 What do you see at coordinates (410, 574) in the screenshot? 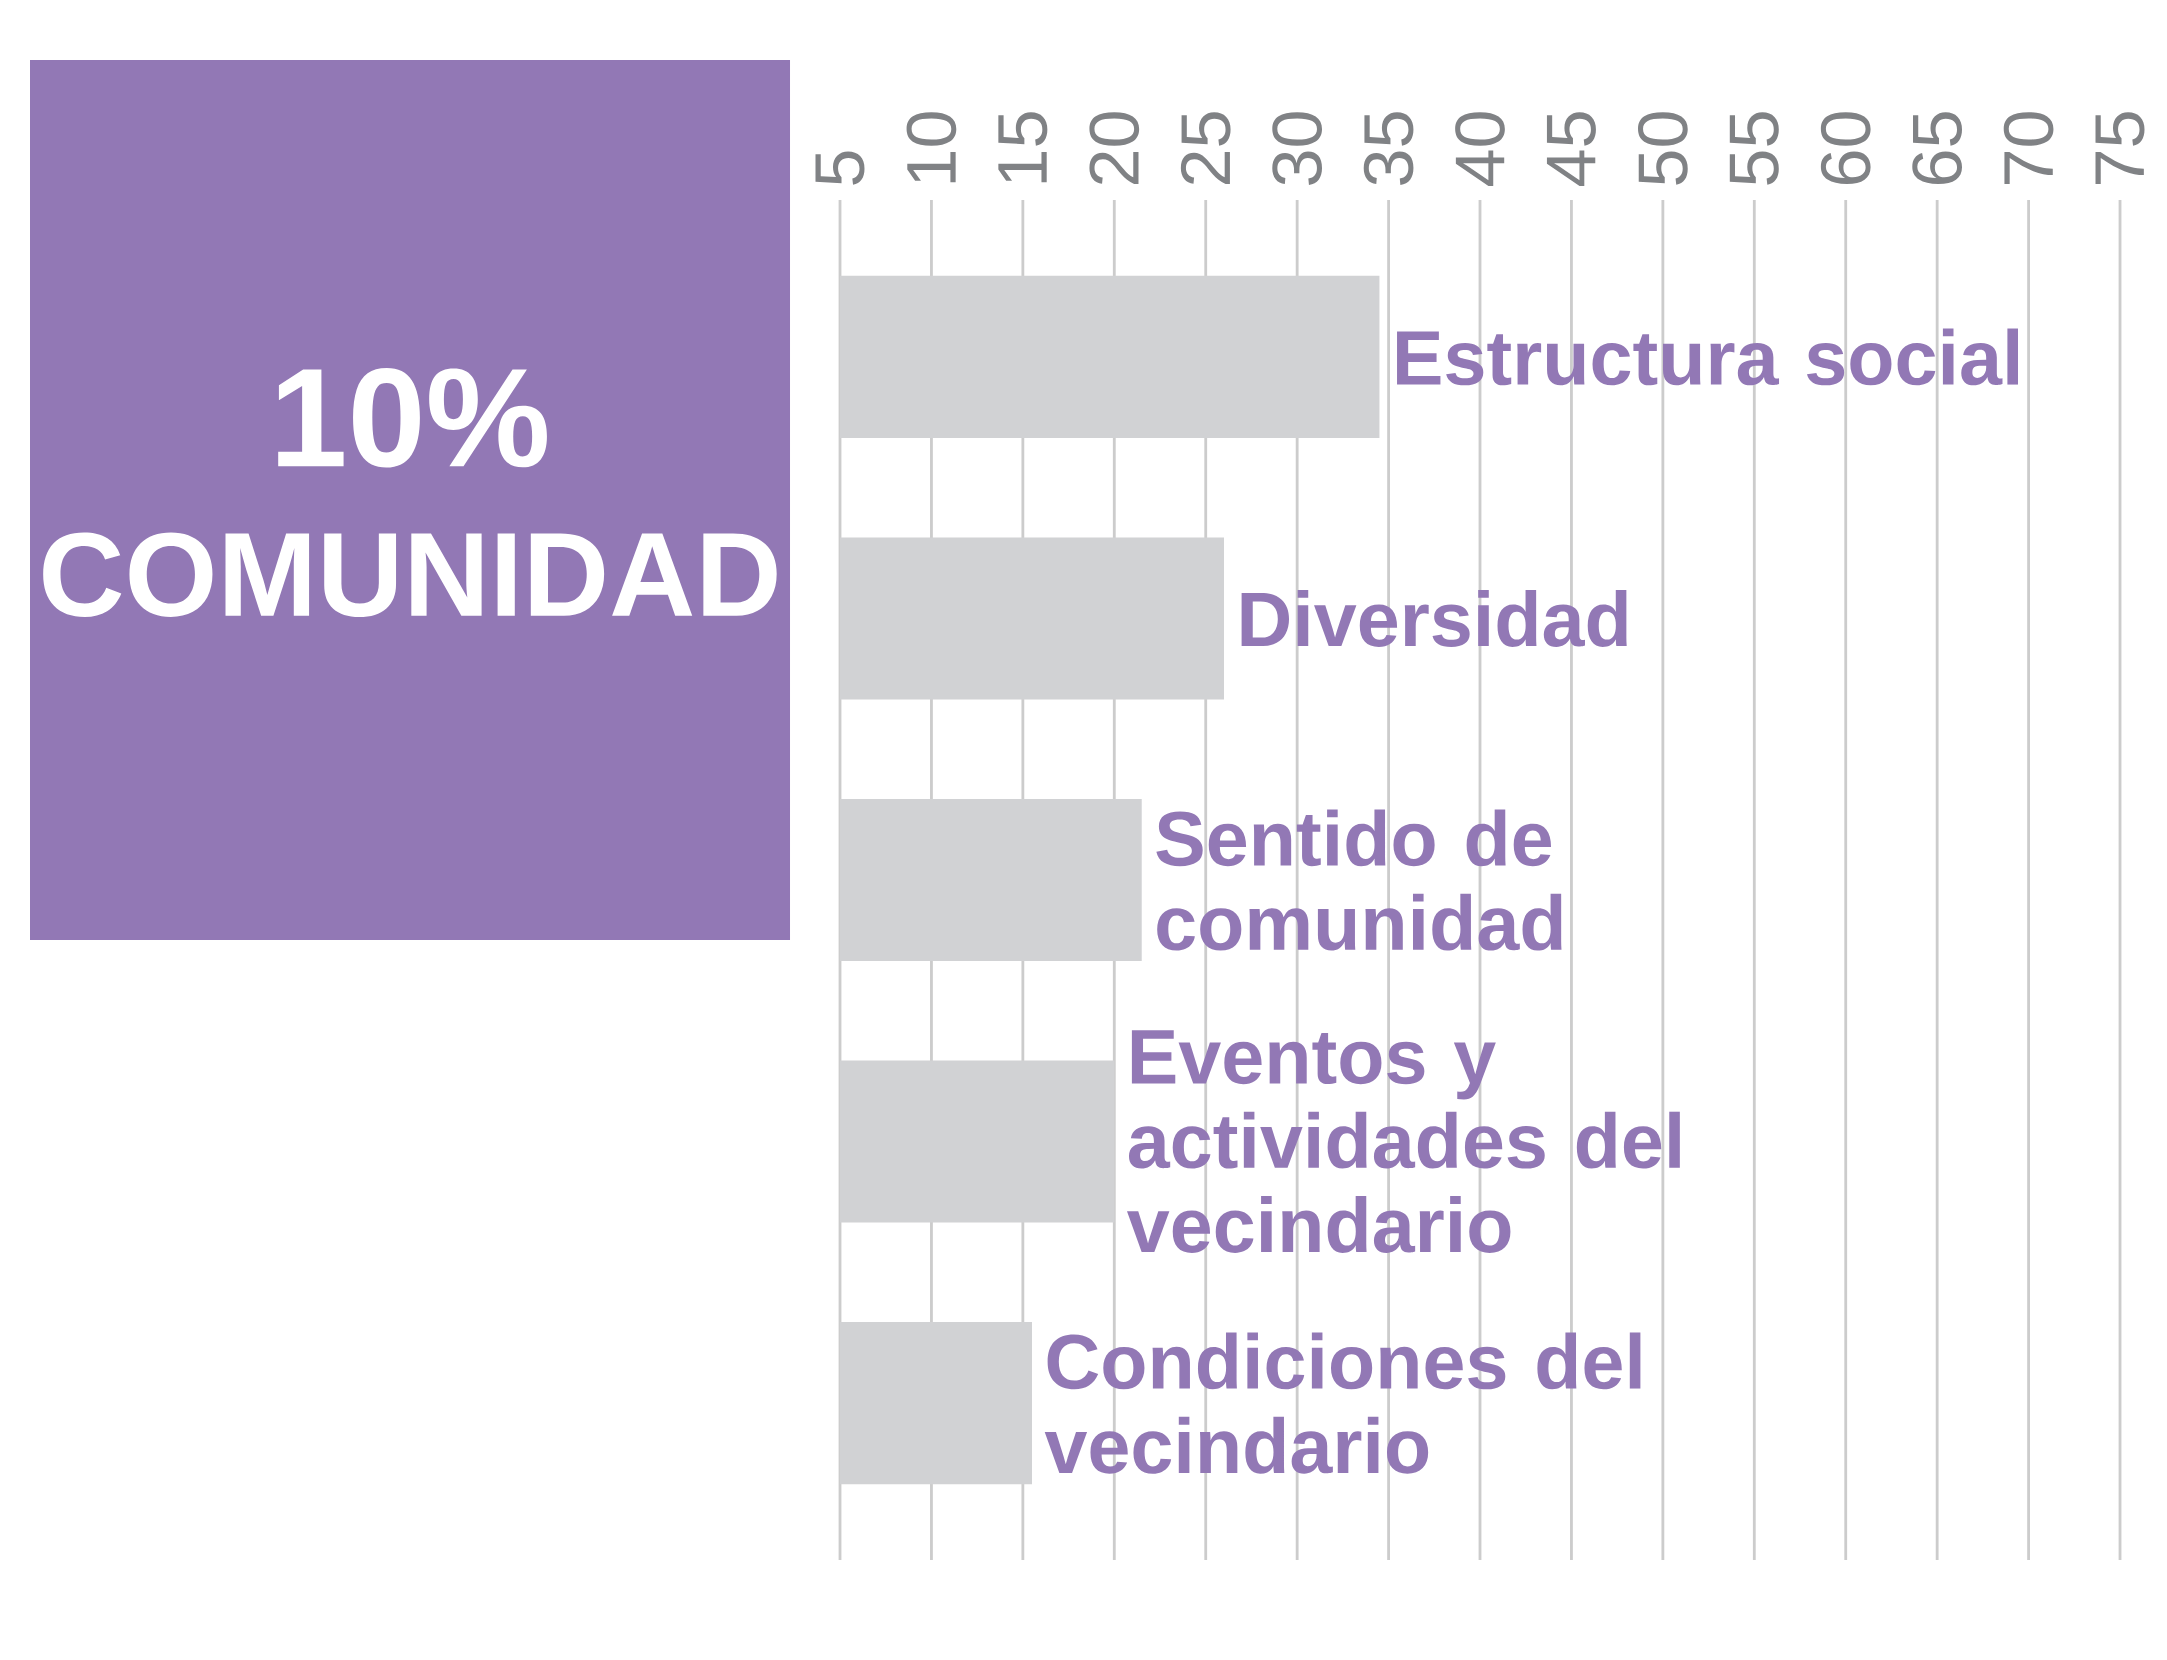
I see `text: COMUNIDAD` at bounding box center [410, 574].